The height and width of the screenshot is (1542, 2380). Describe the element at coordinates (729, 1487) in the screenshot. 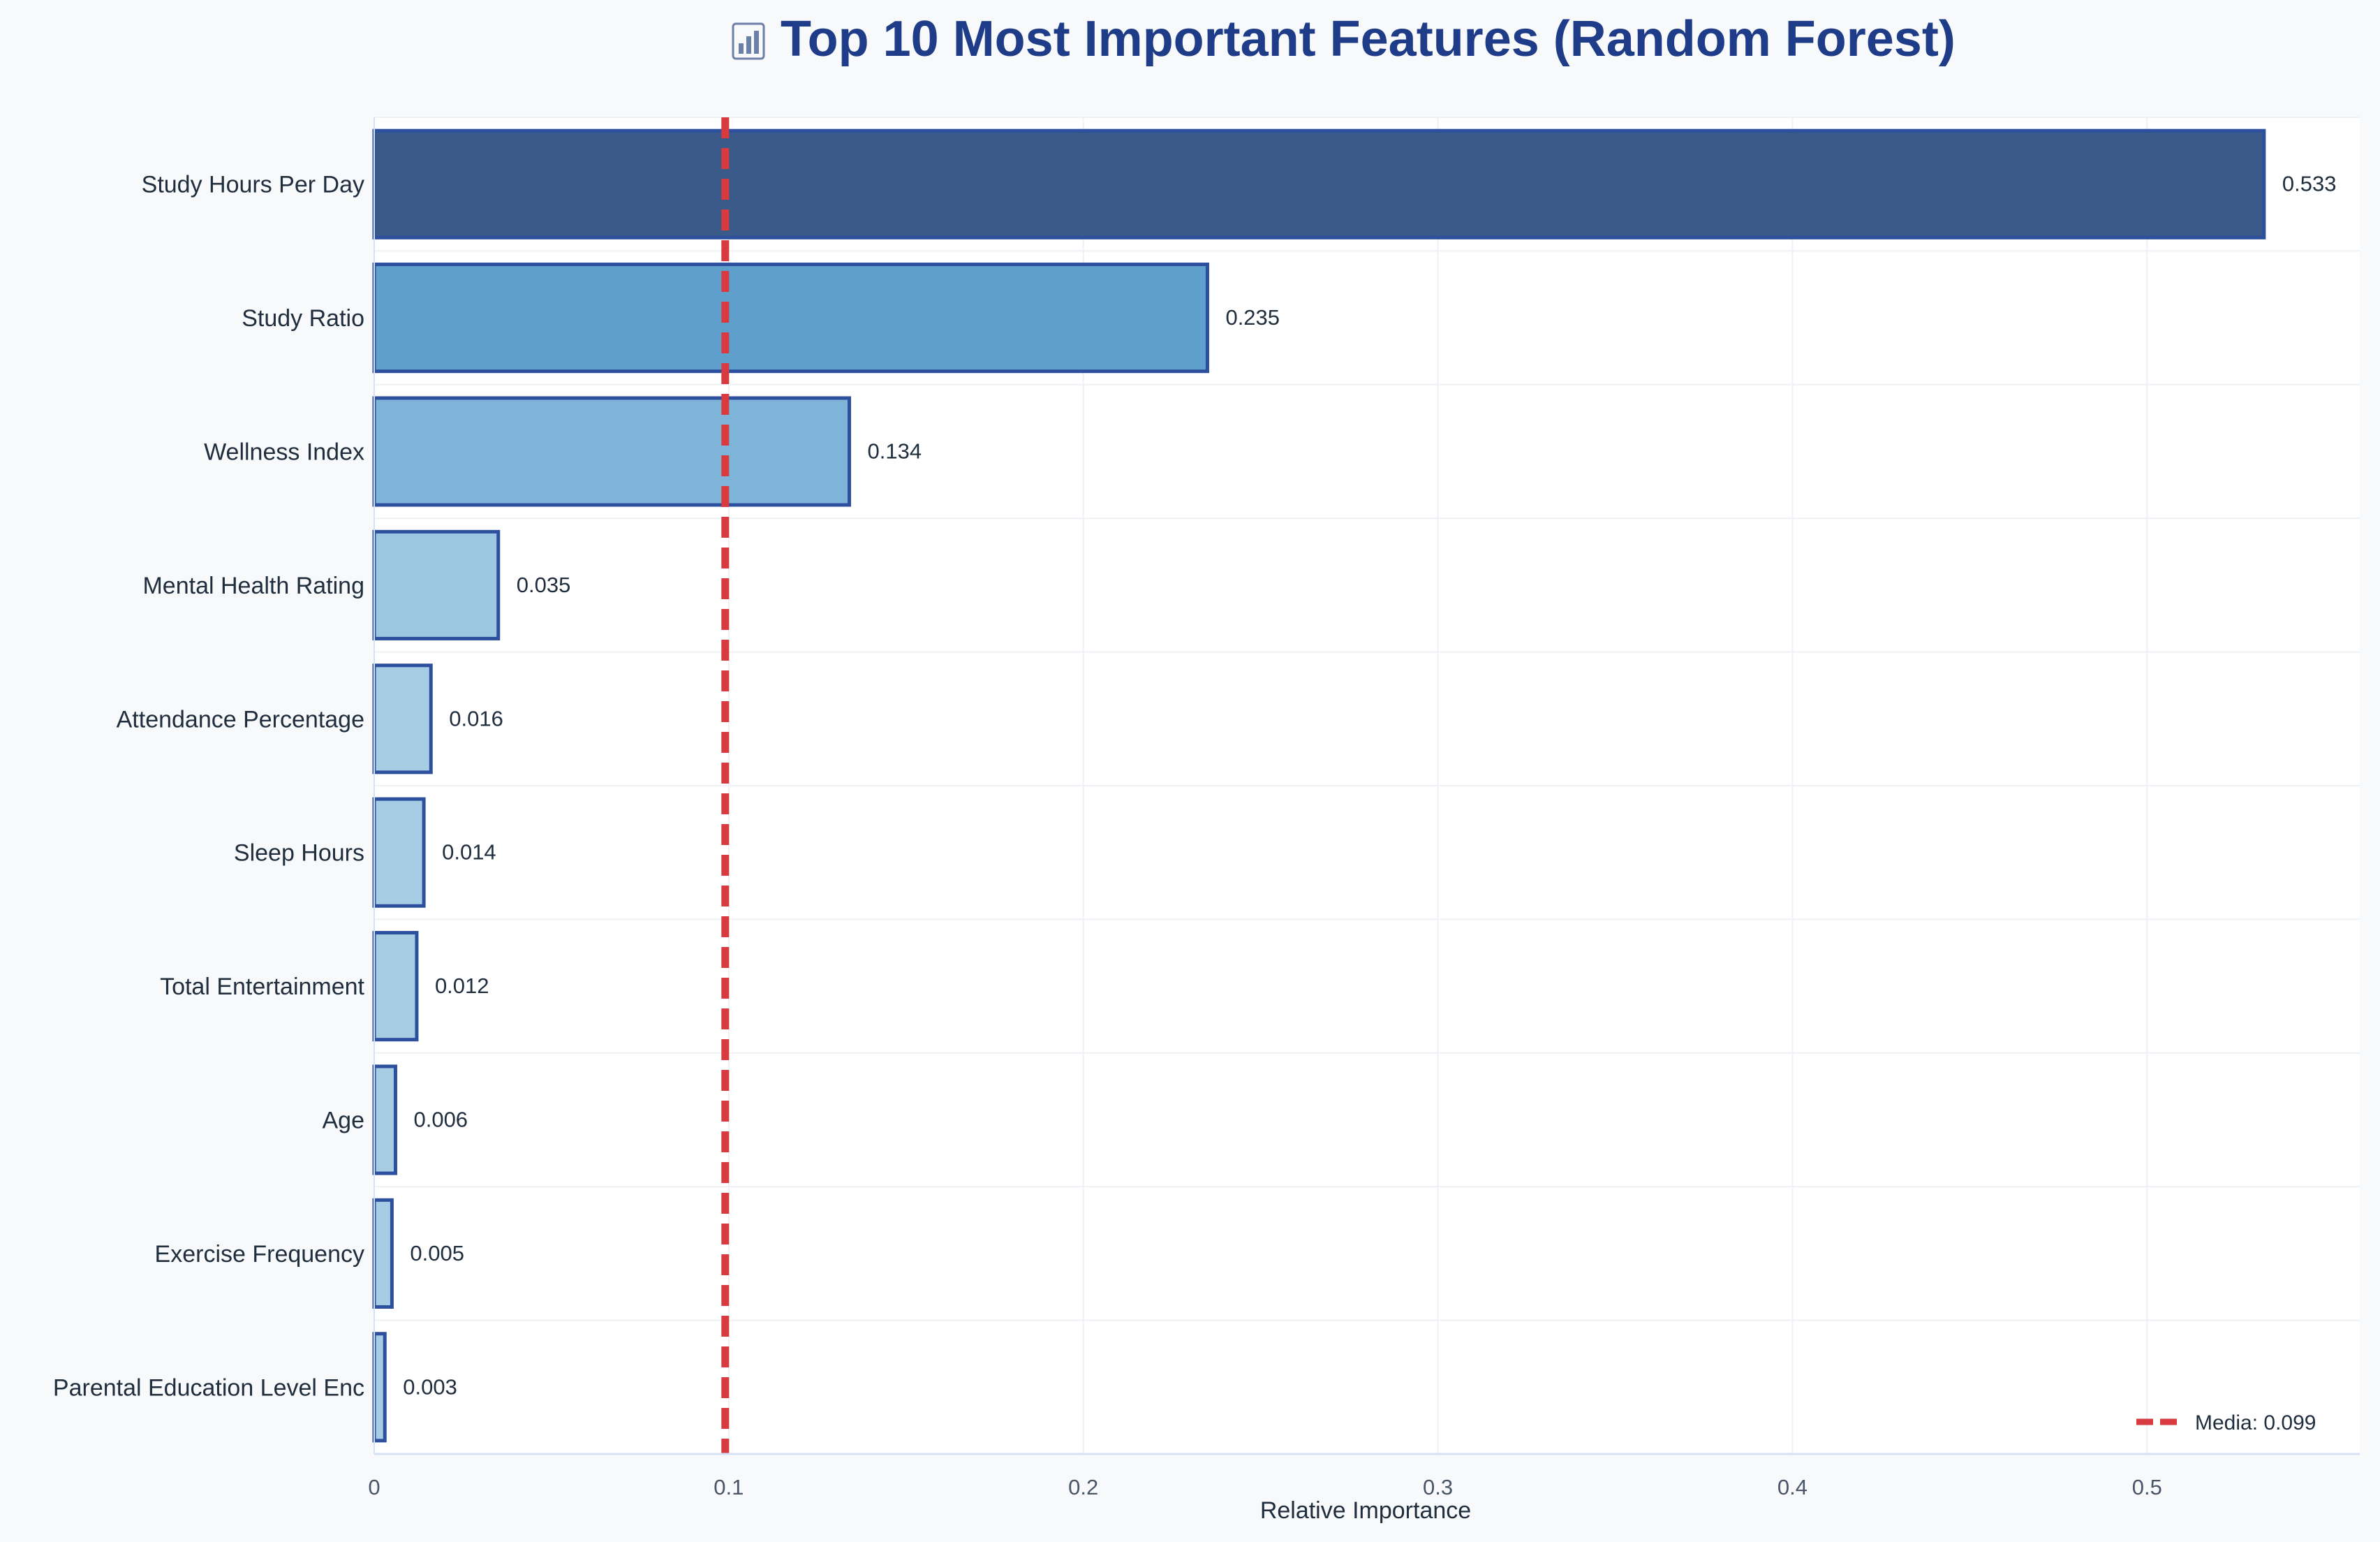

I see `x-tick-label: 0.1` at that location.